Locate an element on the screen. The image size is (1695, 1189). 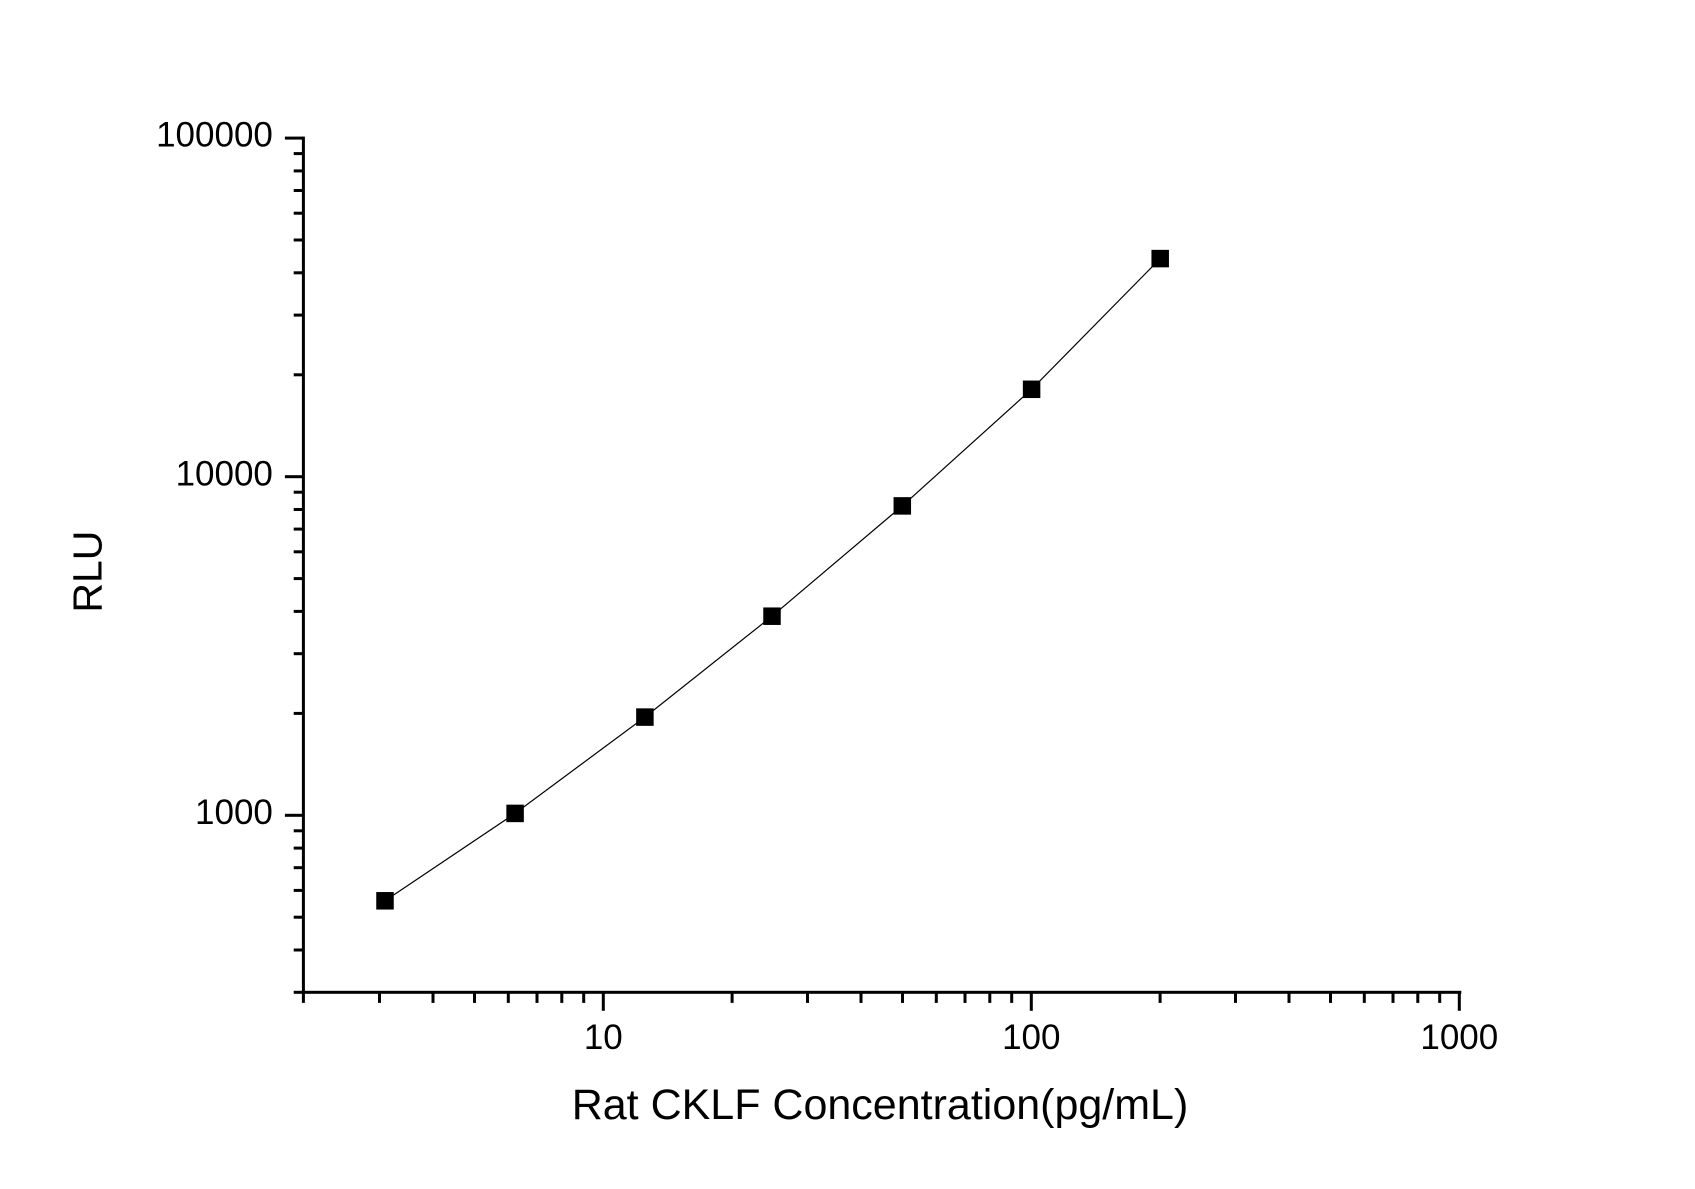
svg-text: 10000 is located at coordinates (224, 473).